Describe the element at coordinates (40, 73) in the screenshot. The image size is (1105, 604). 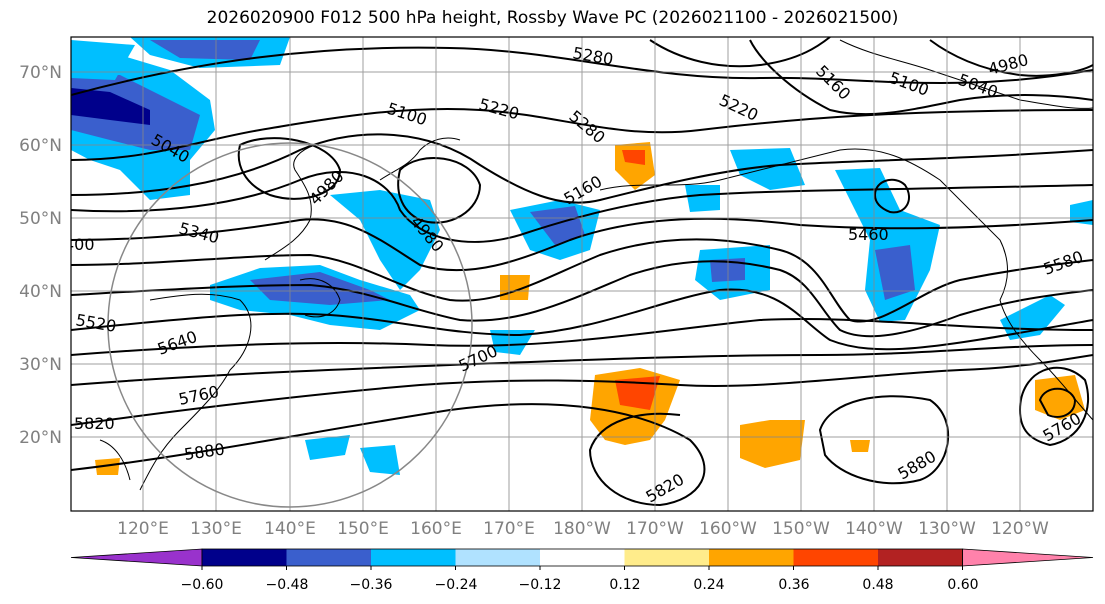
I see `lat-label-70n: 70°N` at that location.